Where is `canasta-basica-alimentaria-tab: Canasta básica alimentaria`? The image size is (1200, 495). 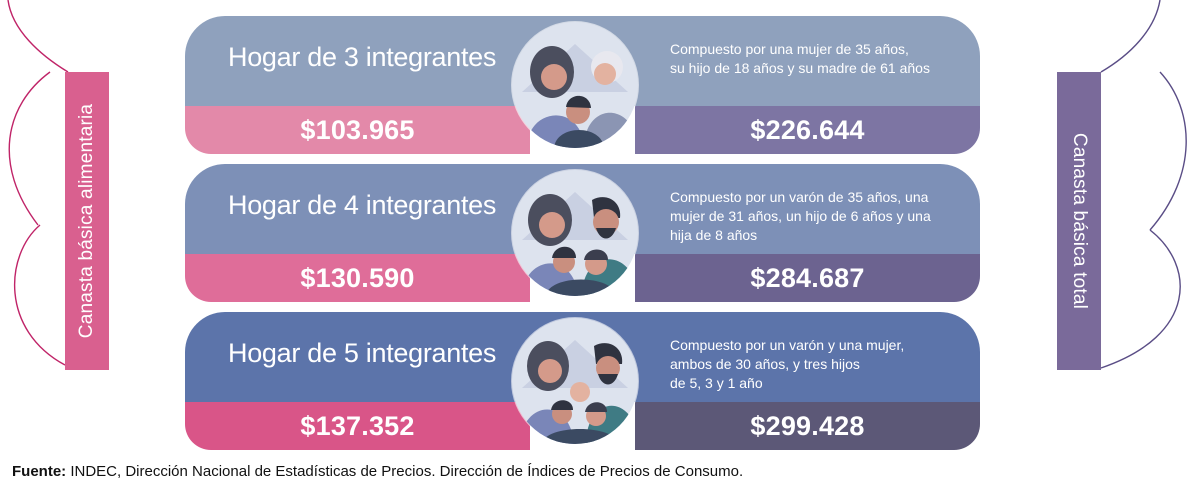 canasta-basica-alimentaria-tab: Canasta básica alimentaria is located at coordinates (87, 221).